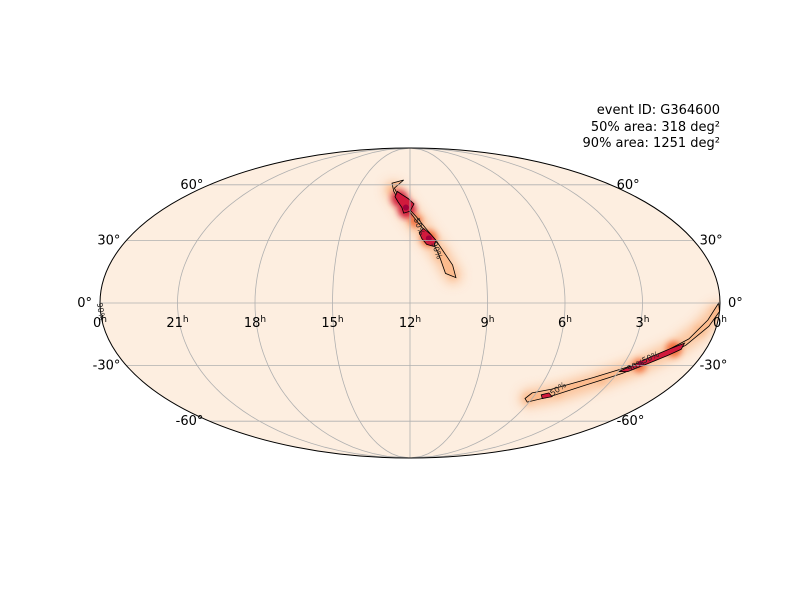  Describe the element at coordinates (631, 421) in the screenshot. I see `dec-tick-right--60: -60°` at that location.